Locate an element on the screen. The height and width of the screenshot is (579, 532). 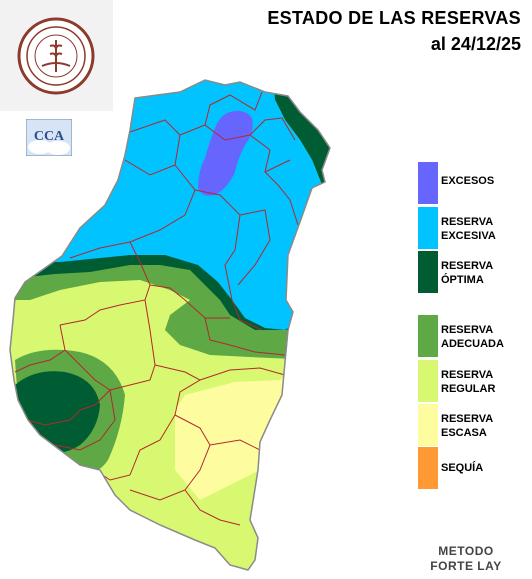
legend-label-2: ESCASA is located at coordinates (464, 433).